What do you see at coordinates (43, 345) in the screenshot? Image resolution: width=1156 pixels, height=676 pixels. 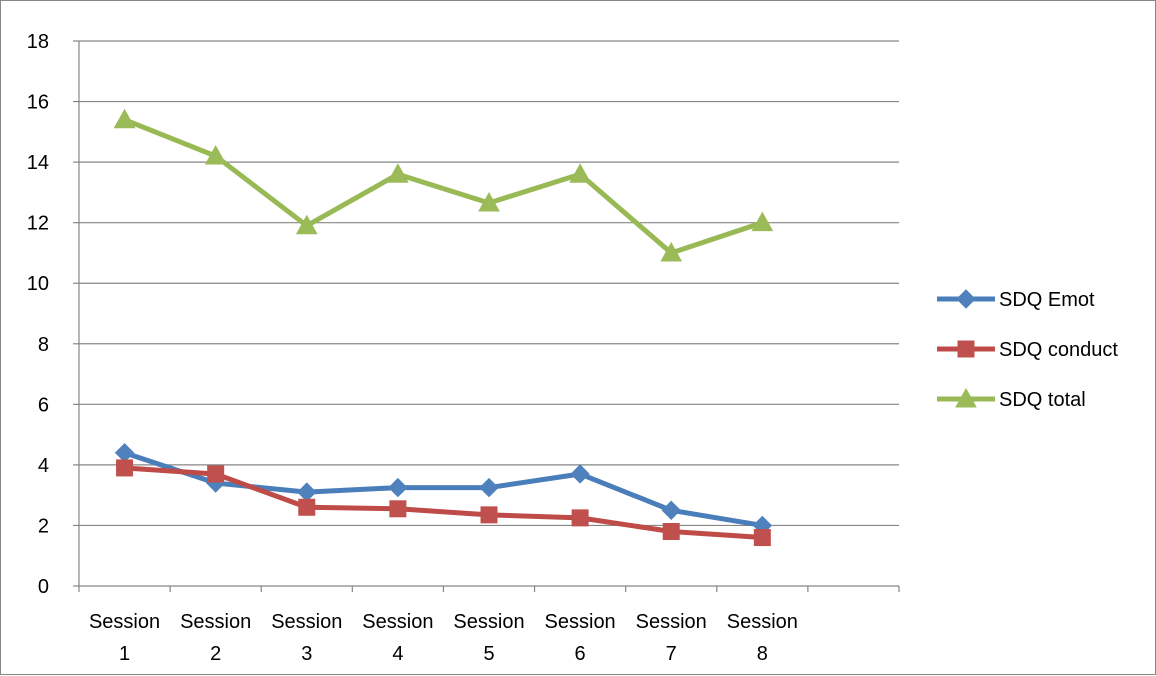 I see `y-tick-label: 8` at bounding box center [43, 345].